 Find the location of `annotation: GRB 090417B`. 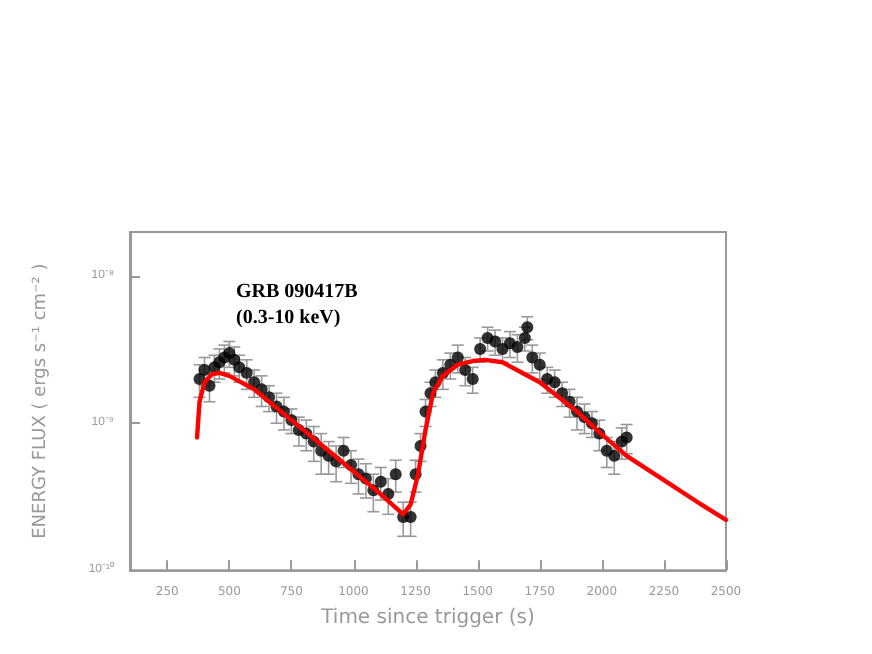

annotation: GRB 090417B is located at coordinates (297, 292).